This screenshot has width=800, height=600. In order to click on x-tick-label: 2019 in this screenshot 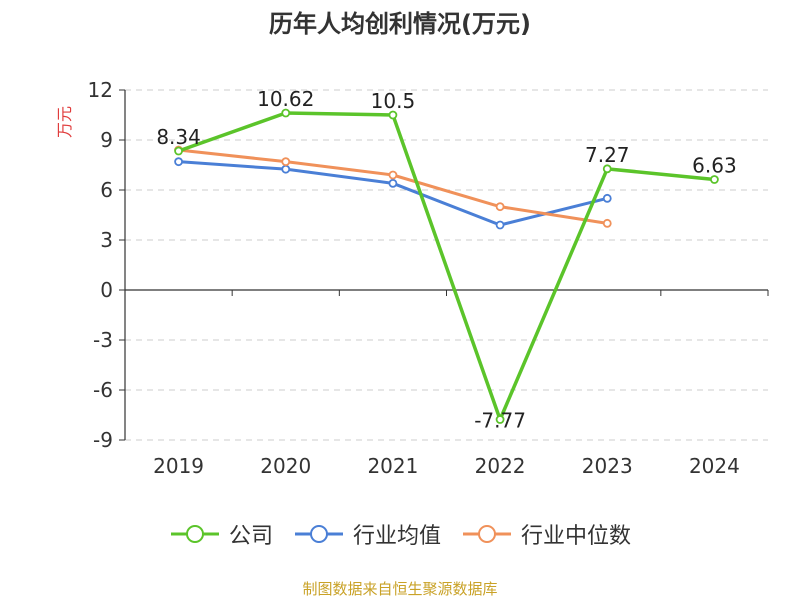, I will do `click(178, 466)`.